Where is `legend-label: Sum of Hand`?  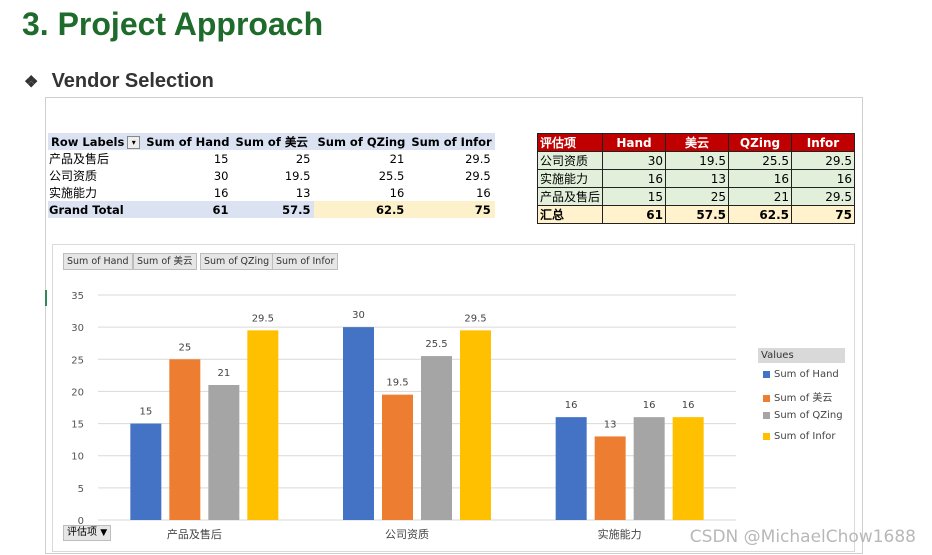
legend-label: Sum of Hand is located at coordinates (806, 374).